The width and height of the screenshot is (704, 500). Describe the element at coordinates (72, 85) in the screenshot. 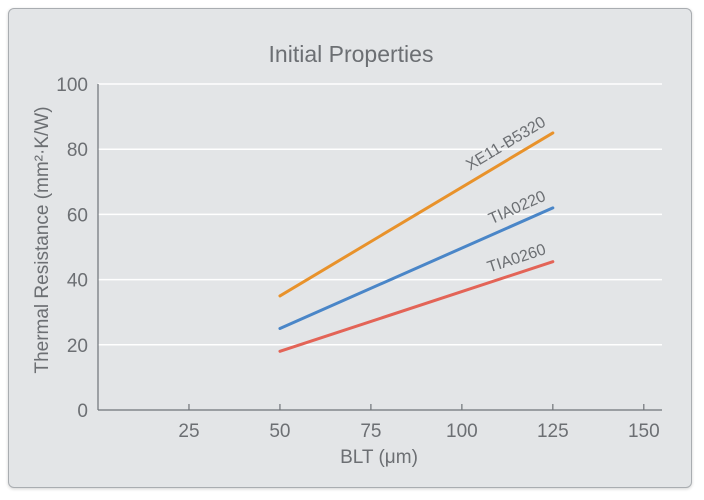

I see `y-tick-label: 100` at that location.